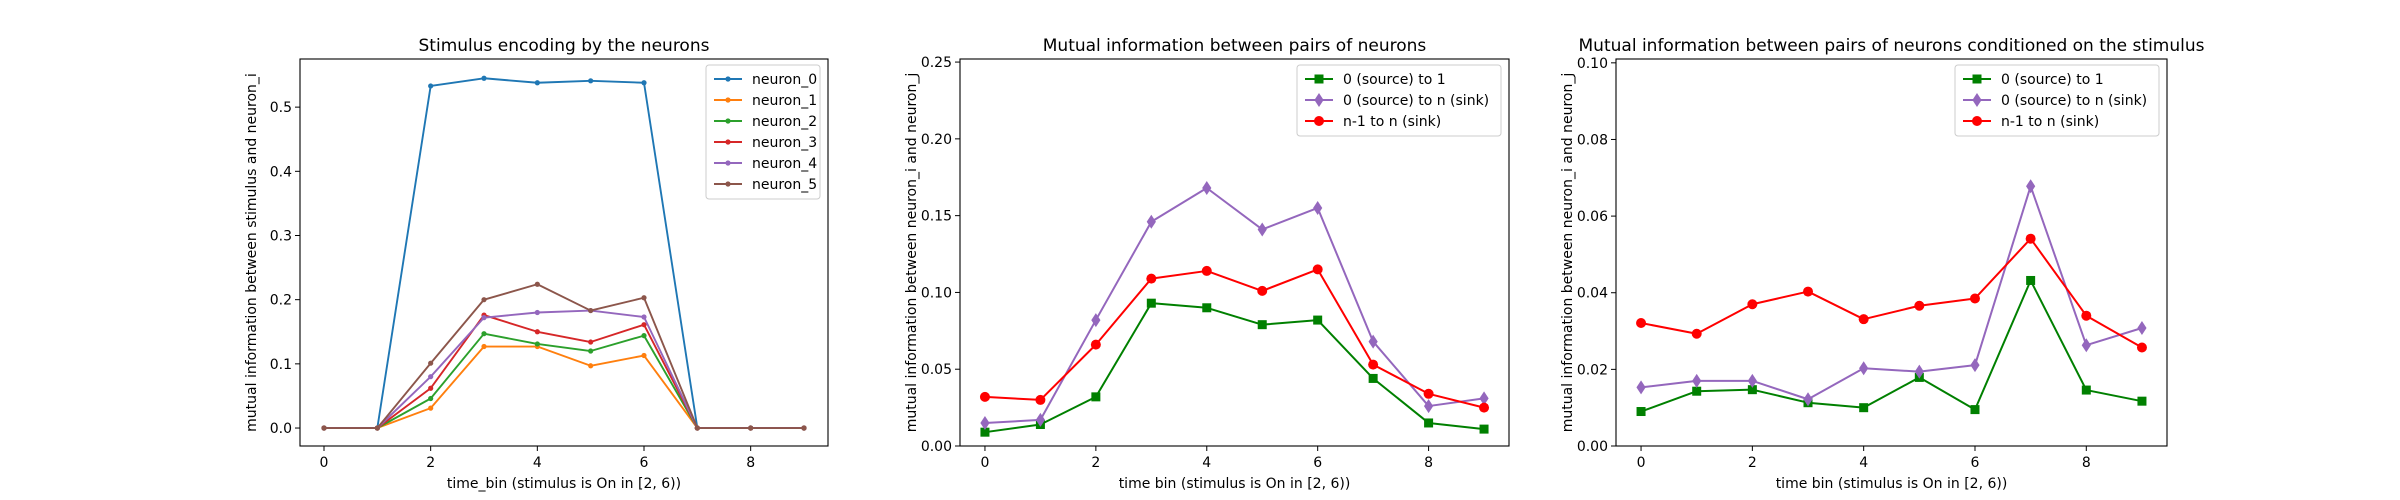 The image size is (2400, 500). What do you see at coordinates (281, 172) in the screenshot?
I see `y-tick-label: 0.4` at bounding box center [281, 172].